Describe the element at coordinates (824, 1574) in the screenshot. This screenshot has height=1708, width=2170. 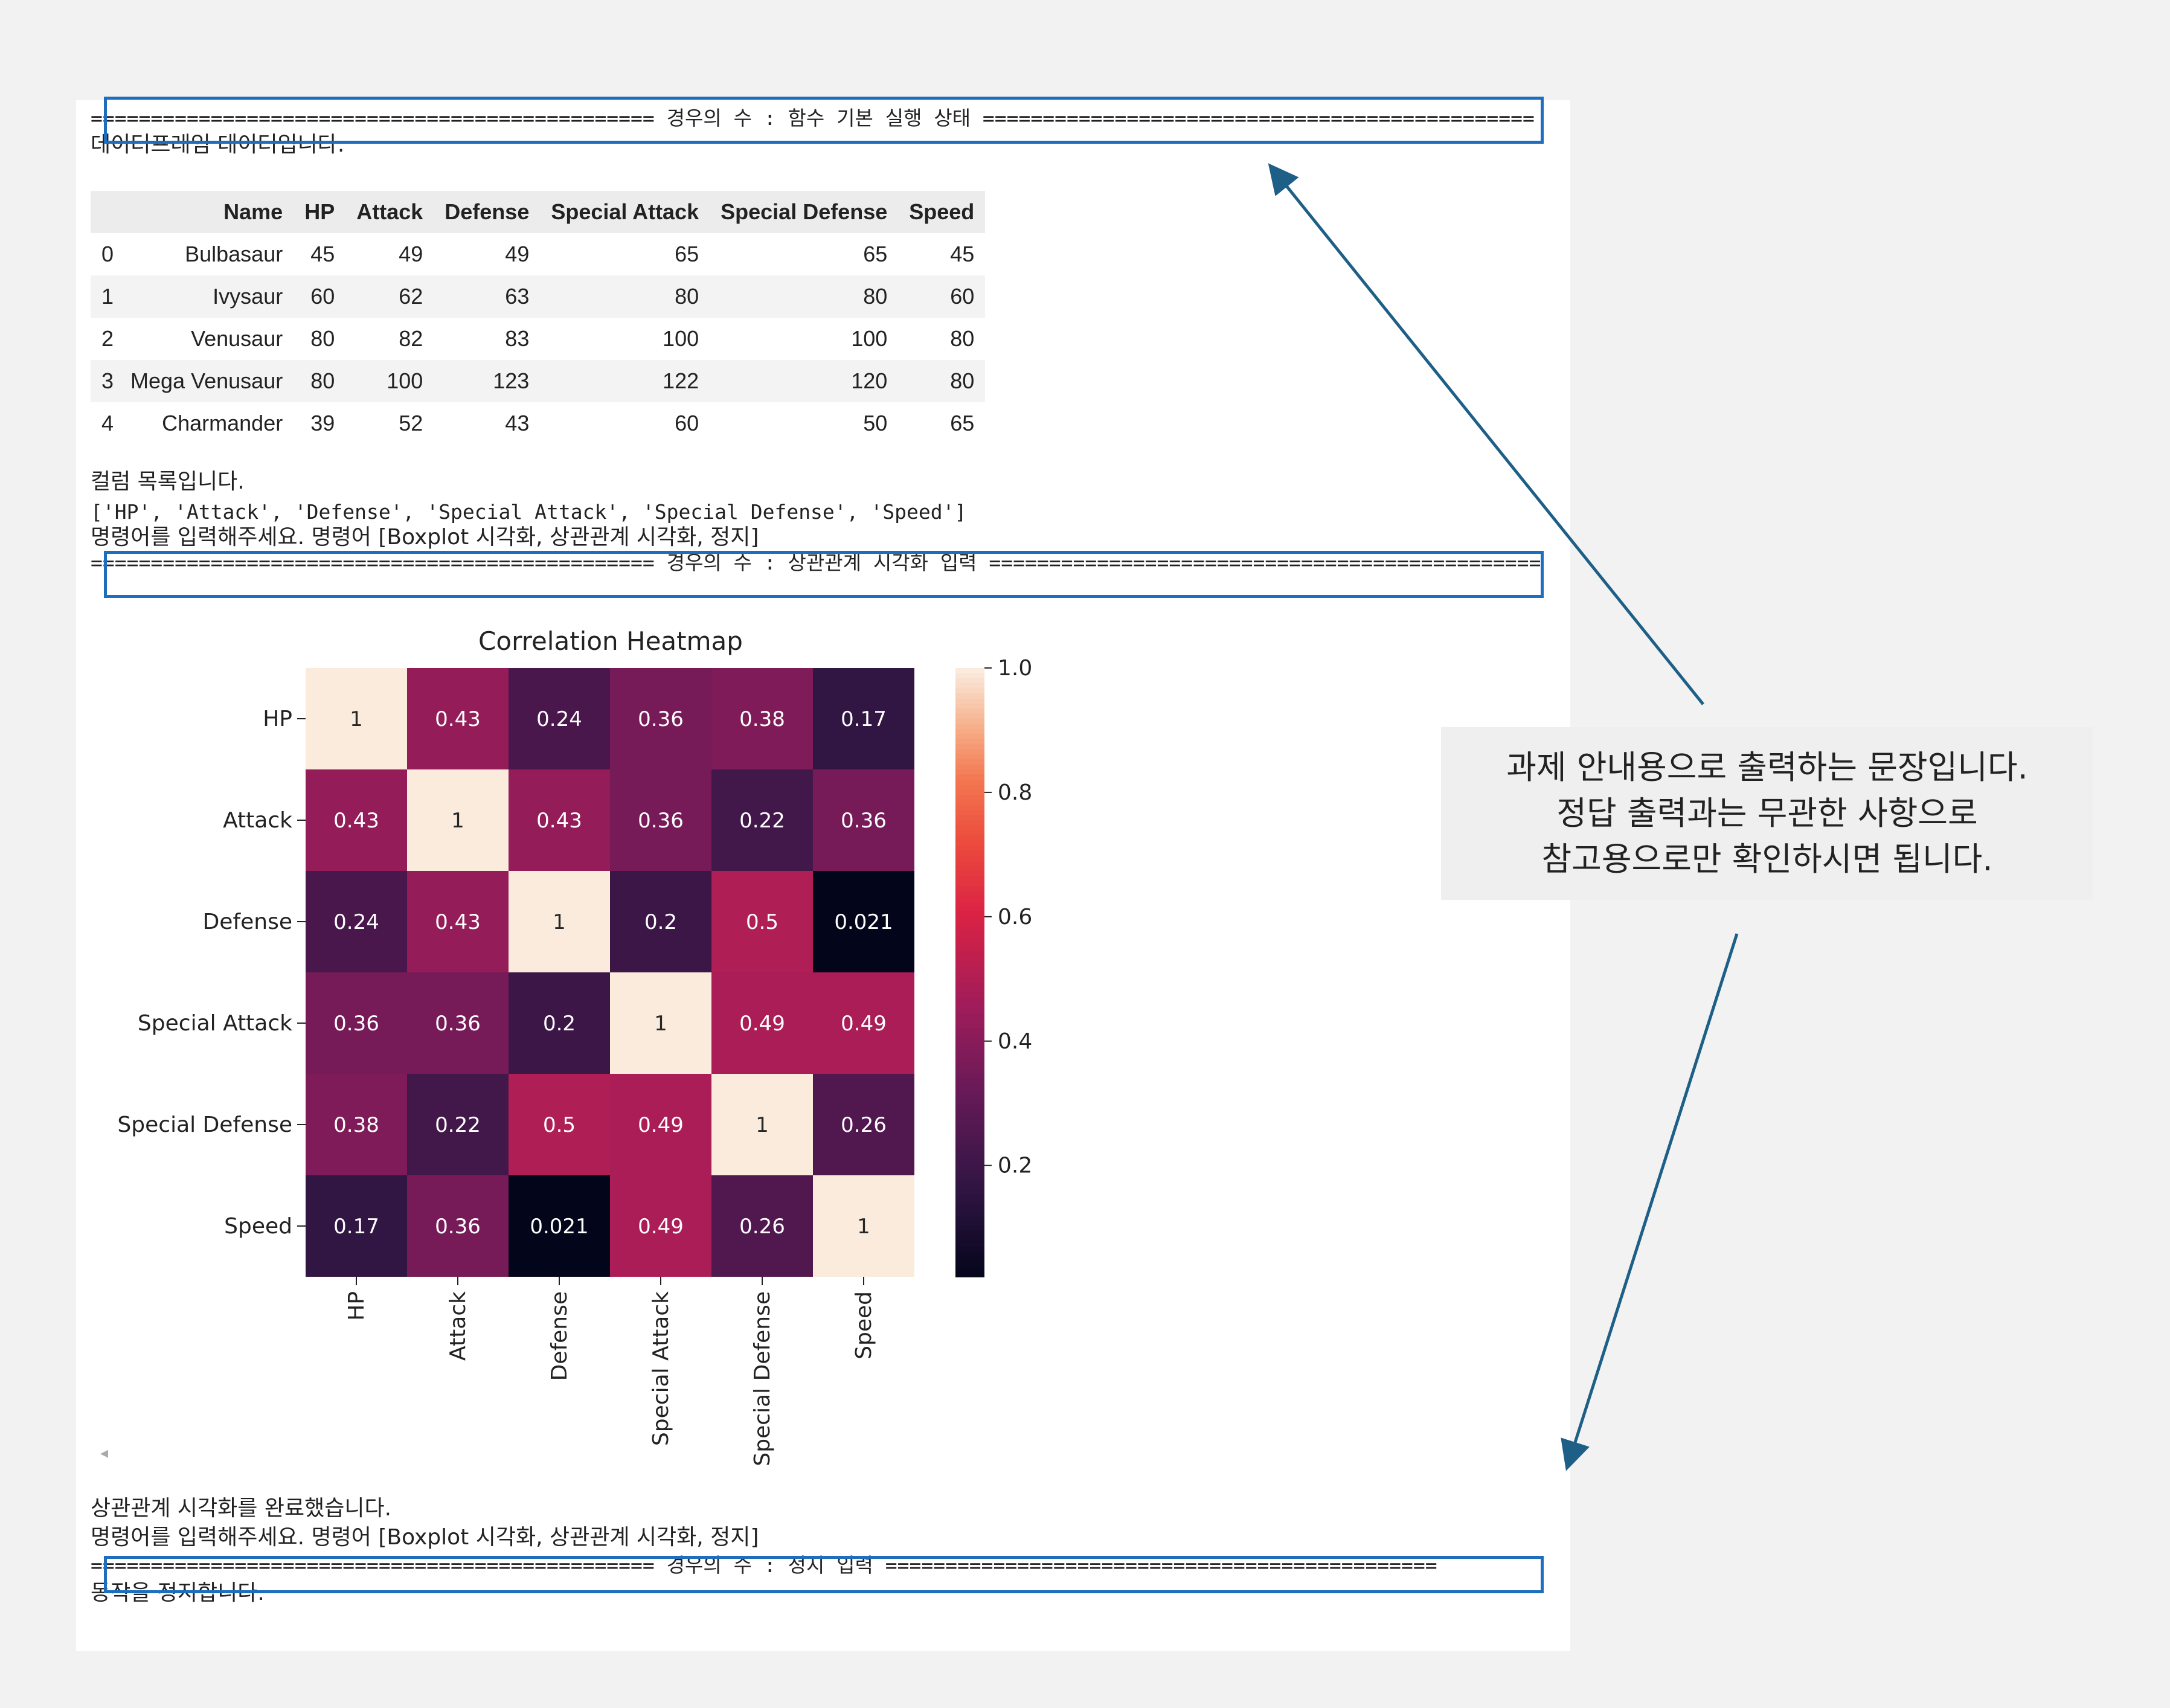
I see `highlight-box-stop` at that location.